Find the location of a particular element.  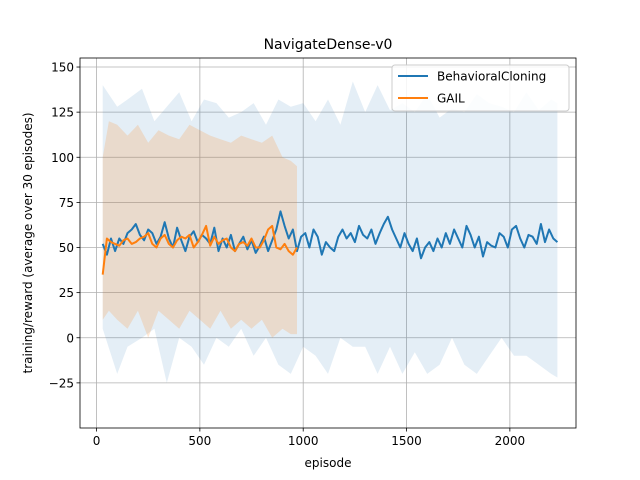

y-tick-label: 25 is located at coordinates (66, 293).